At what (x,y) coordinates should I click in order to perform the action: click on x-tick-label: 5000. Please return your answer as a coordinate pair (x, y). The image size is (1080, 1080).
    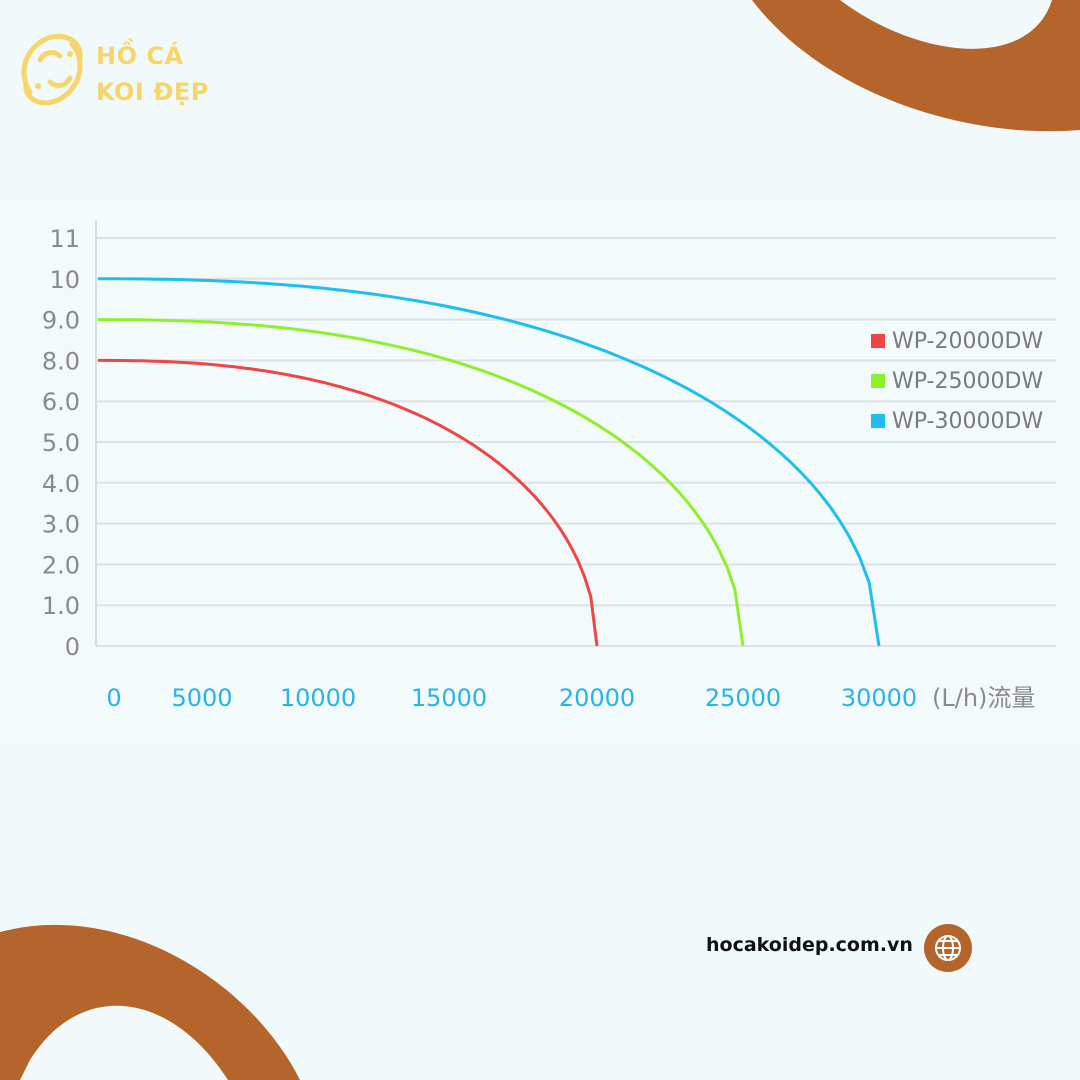
    Looking at the image, I should click on (201, 698).